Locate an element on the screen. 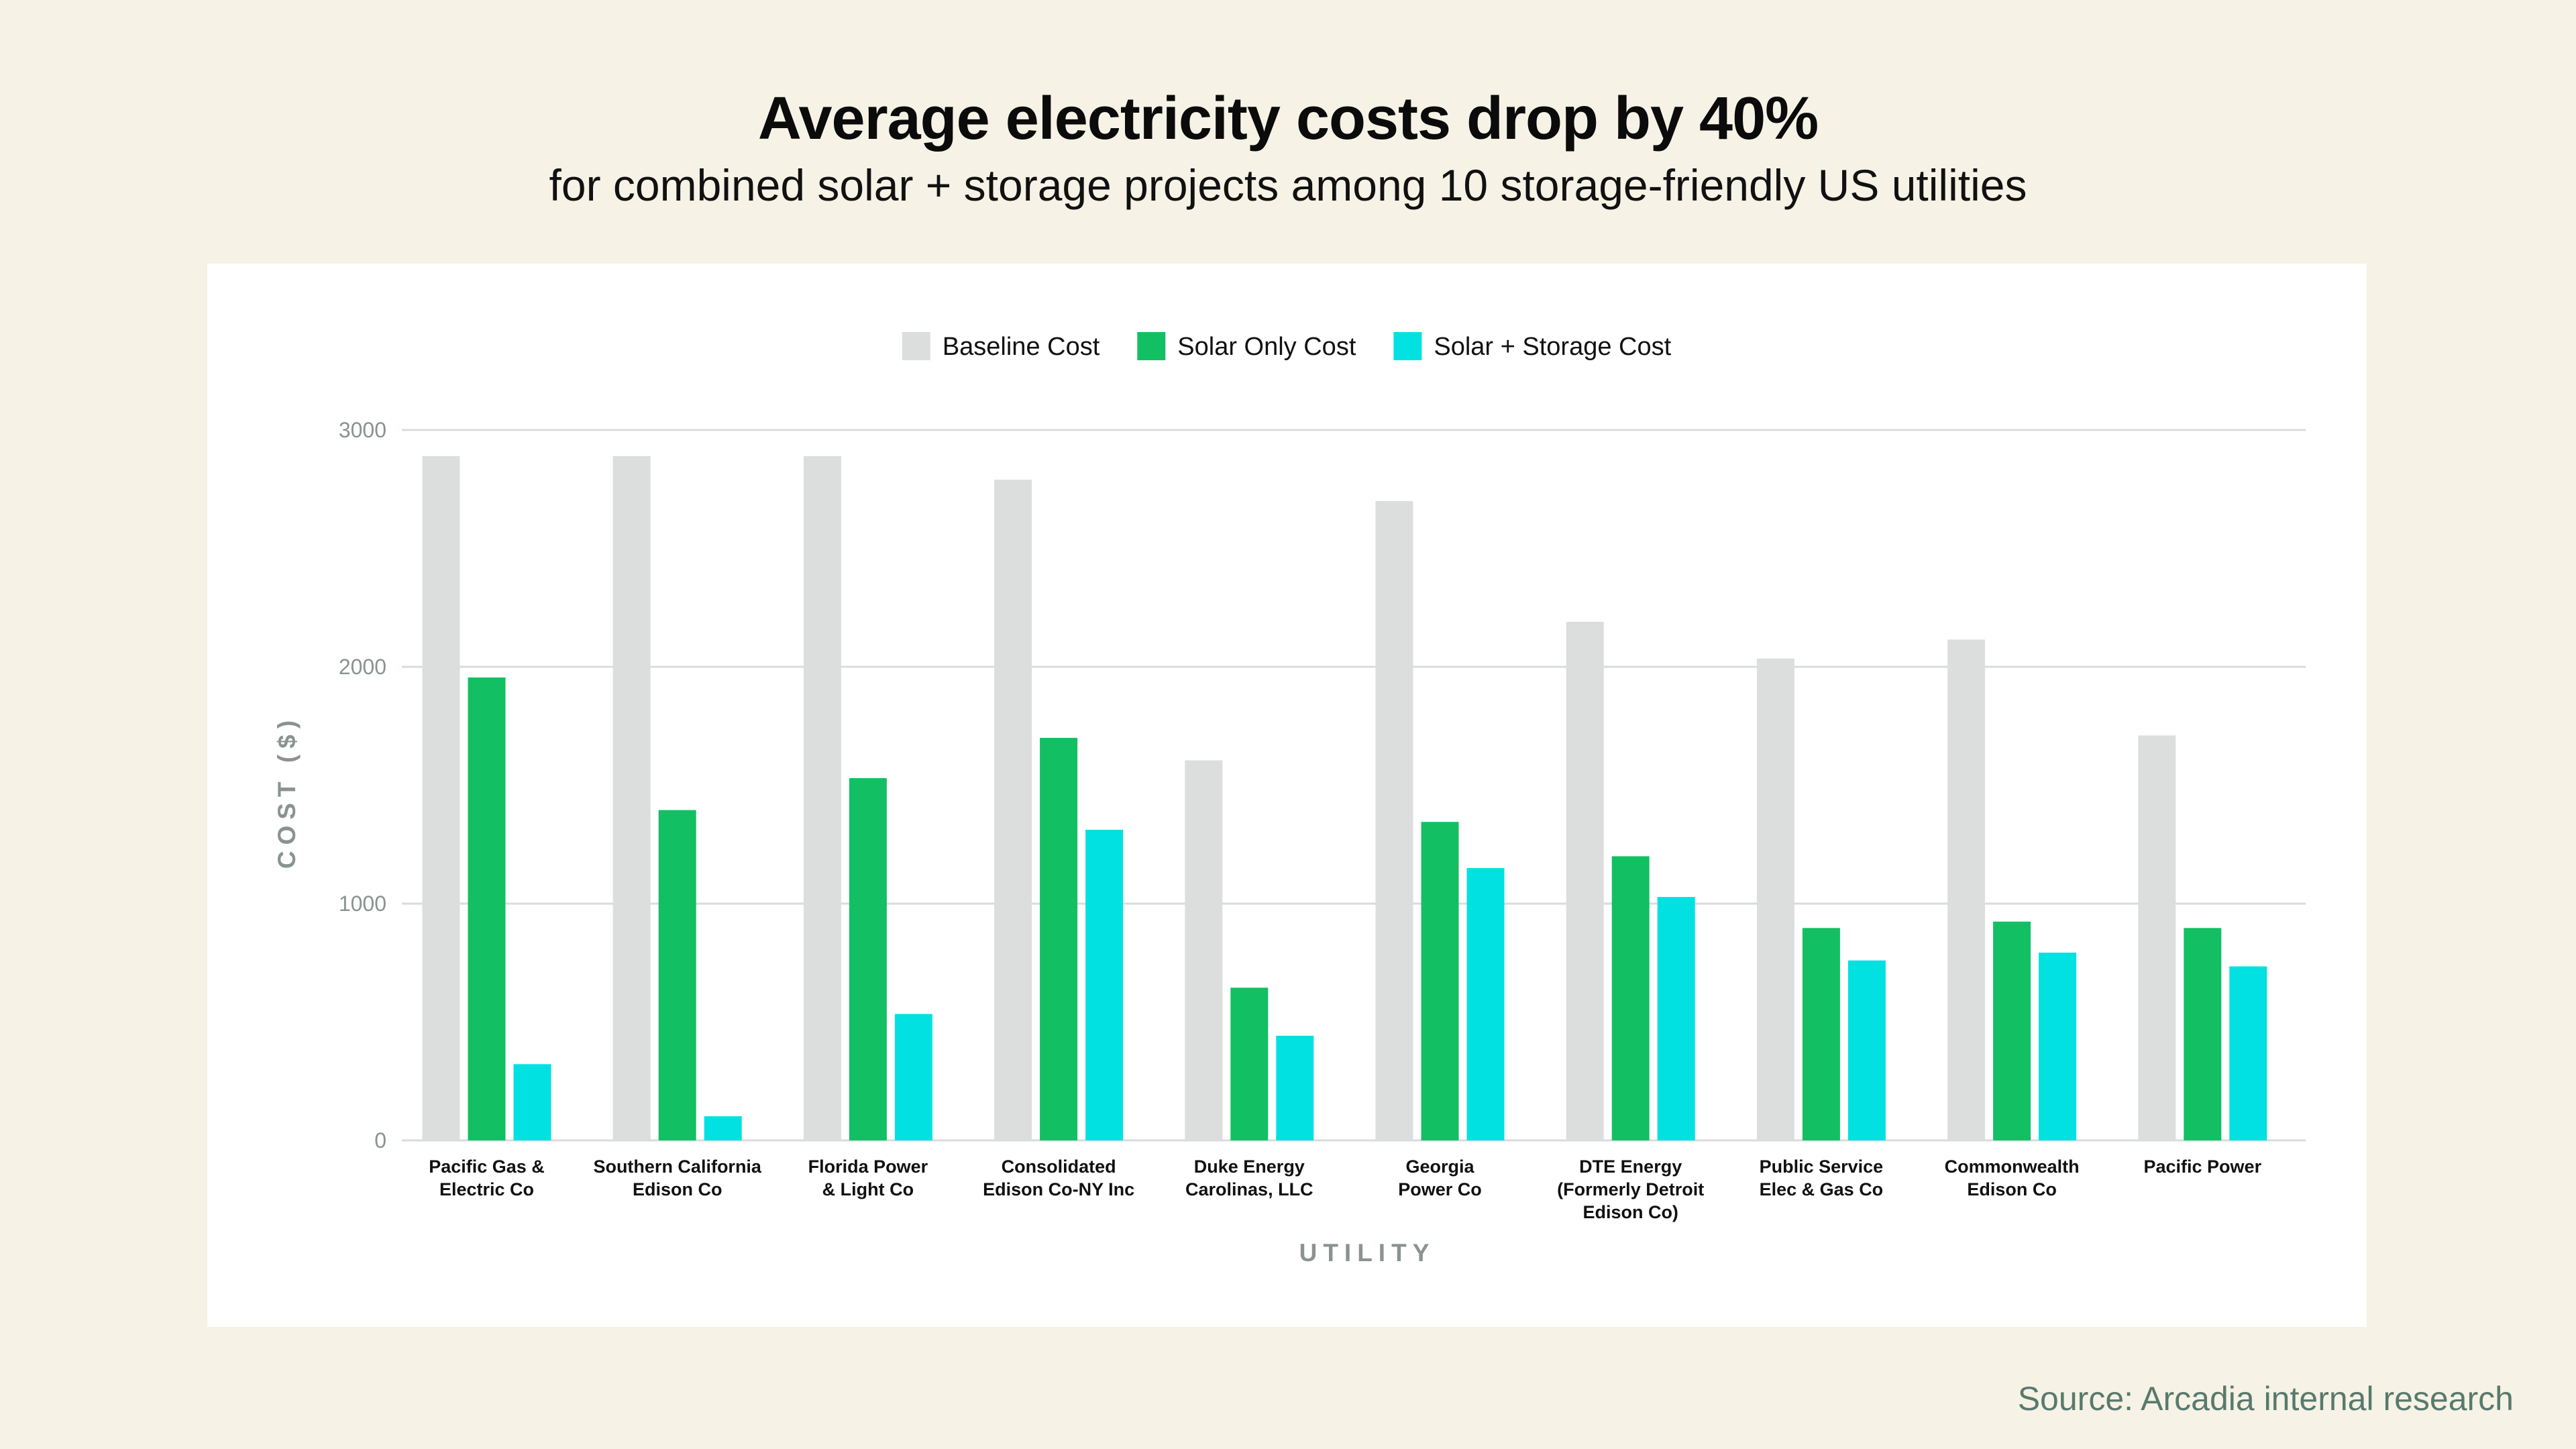 The width and height of the screenshot is (2576, 1449). x-tick-label: Pacific Gas & Electric Co is located at coordinates (487, 1178).